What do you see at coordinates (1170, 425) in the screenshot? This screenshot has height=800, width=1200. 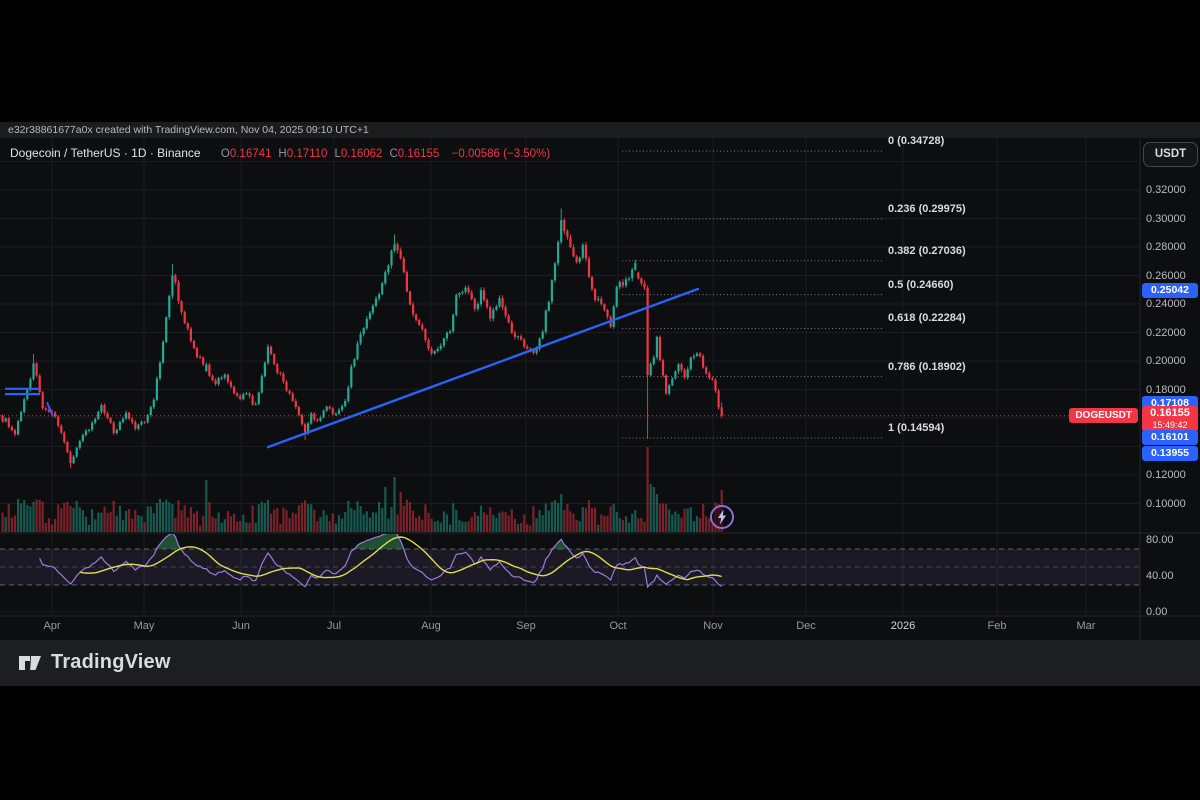 I see `bar-countdown: 15:49:42` at bounding box center [1170, 425].